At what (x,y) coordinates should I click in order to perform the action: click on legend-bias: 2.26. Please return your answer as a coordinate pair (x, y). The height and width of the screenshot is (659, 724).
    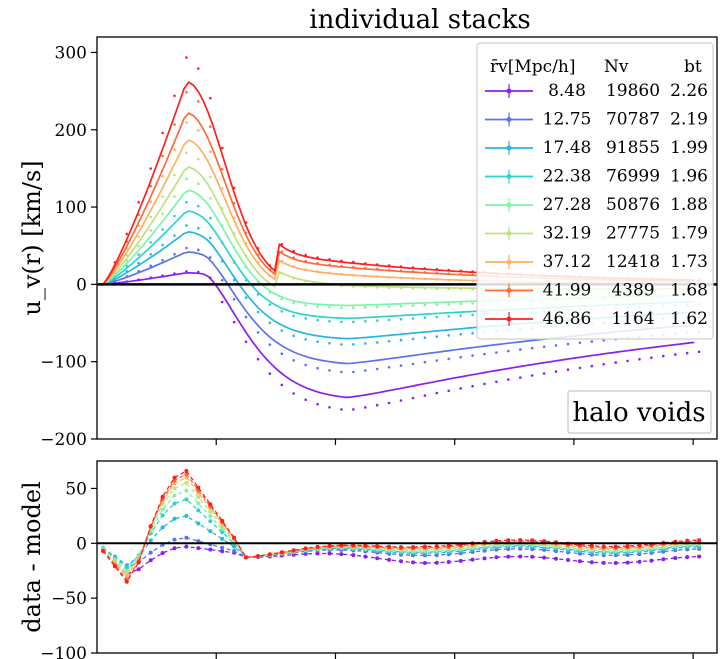
    Looking at the image, I should click on (689, 91).